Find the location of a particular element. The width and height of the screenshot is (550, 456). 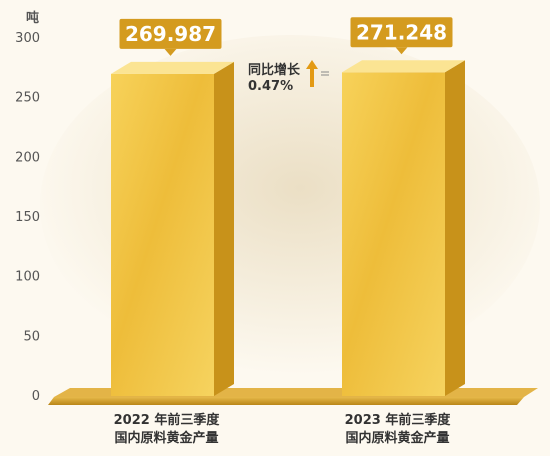

y-tick-label: 0 is located at coordinates (36, 396).